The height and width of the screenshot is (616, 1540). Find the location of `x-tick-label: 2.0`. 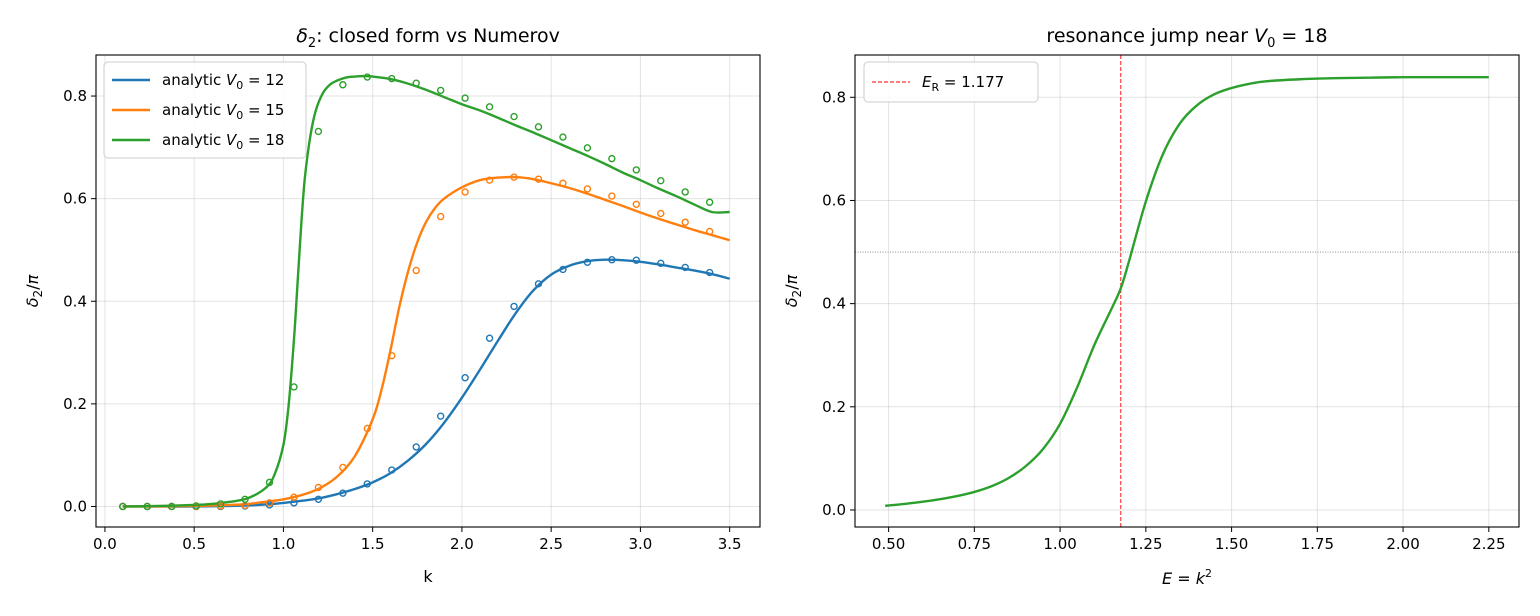

x-tick-label: 2.0 is located at coordinates (462, 544).